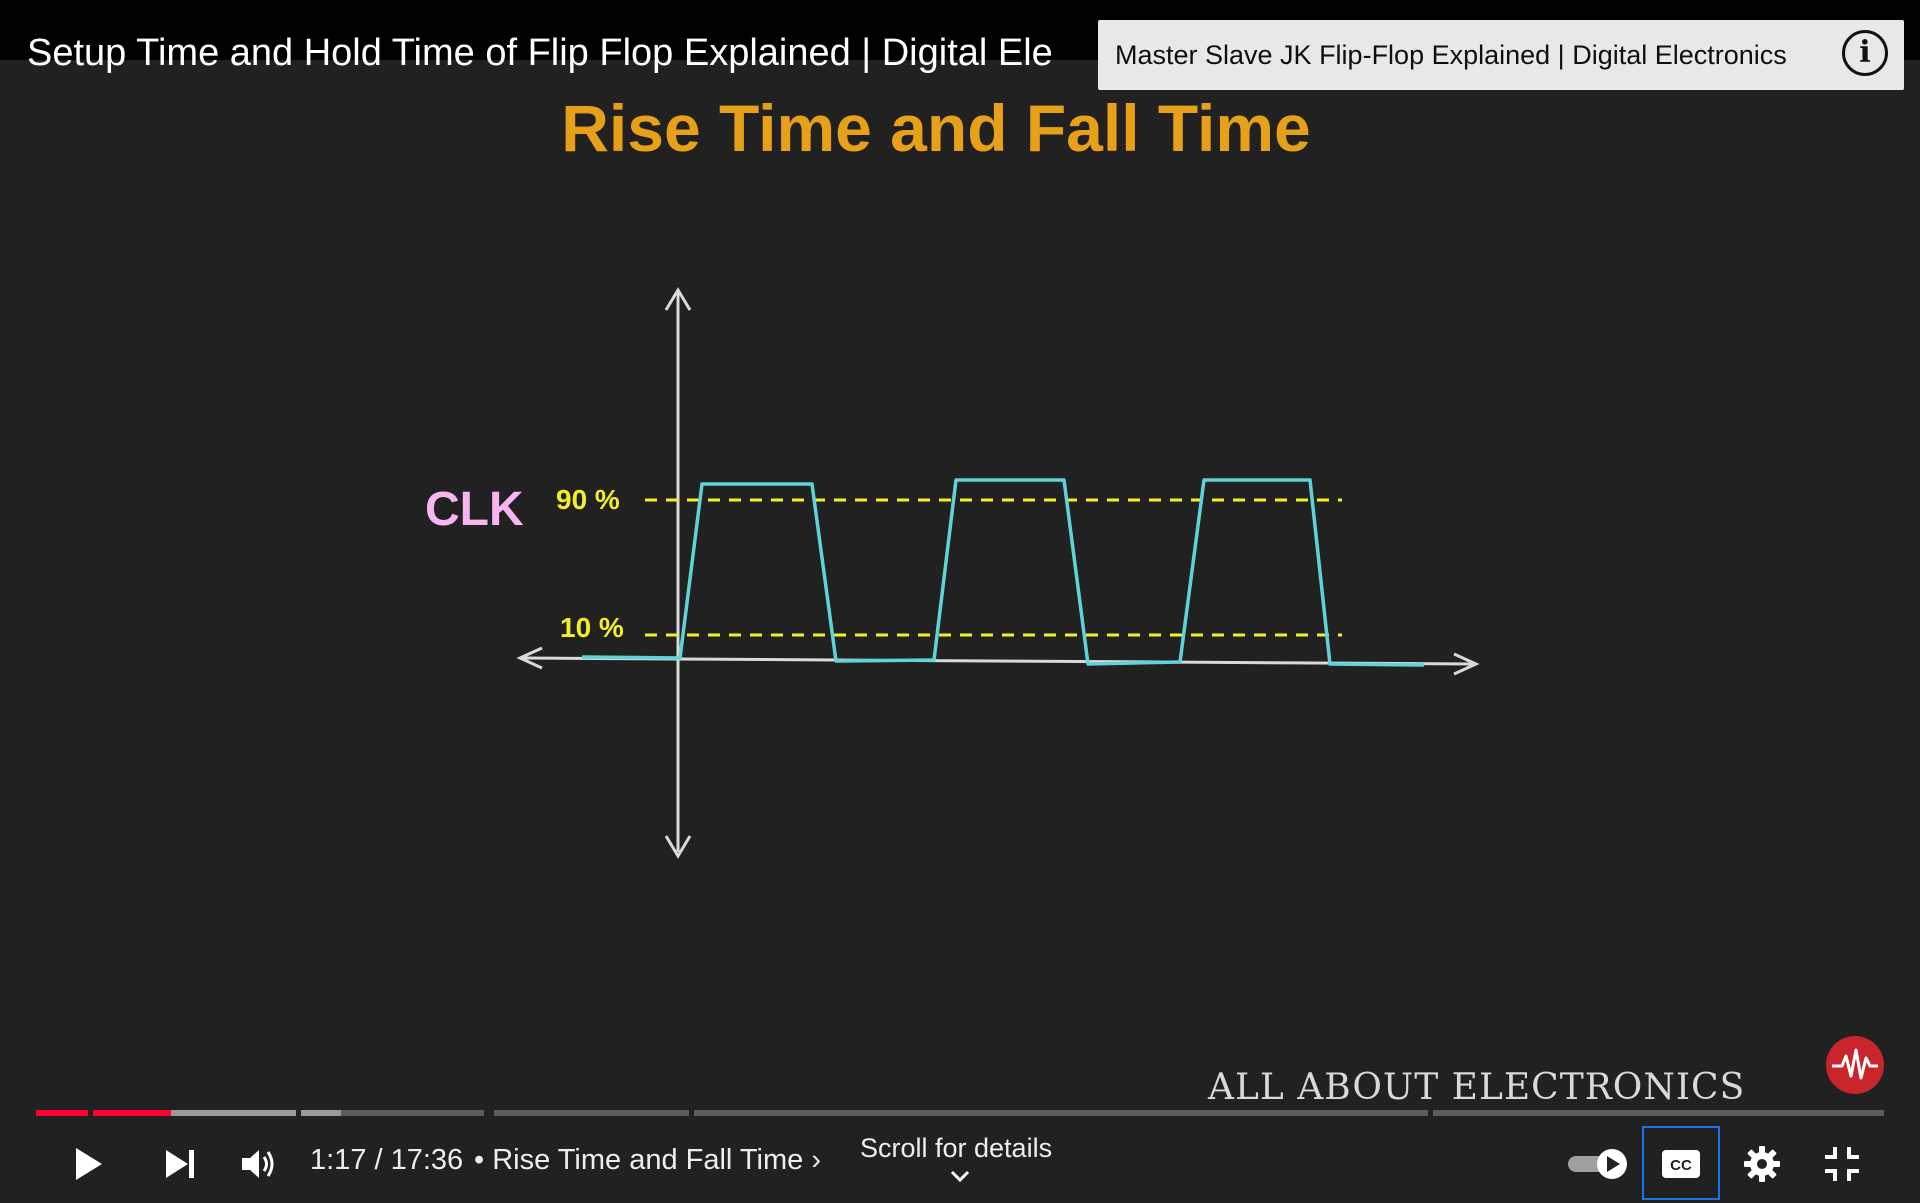  What do you see at coordinates (1658, 1113) in the screenshot?
I see `progress-chapter-6-track` at bounding box center [1658, 1113].